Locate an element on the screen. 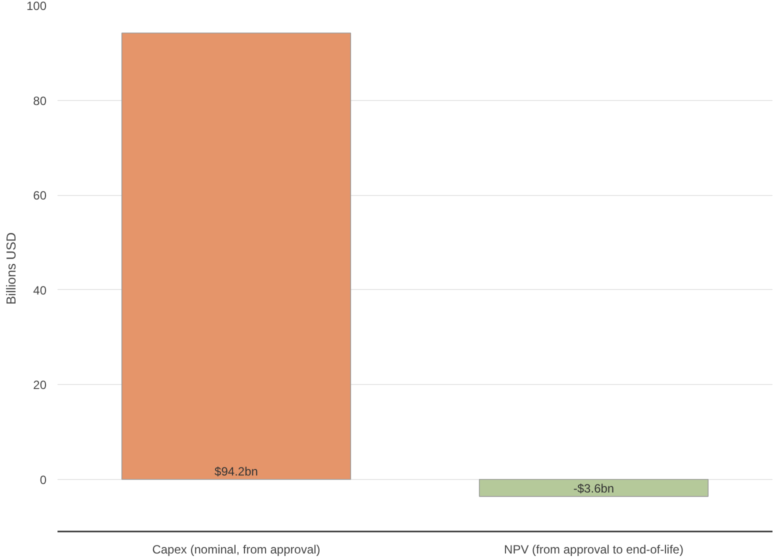 The height and width of the screenshot is (559, 777). x-tick-label: NPV (from approval to end-of-life) is located at coordinates (594, 549).